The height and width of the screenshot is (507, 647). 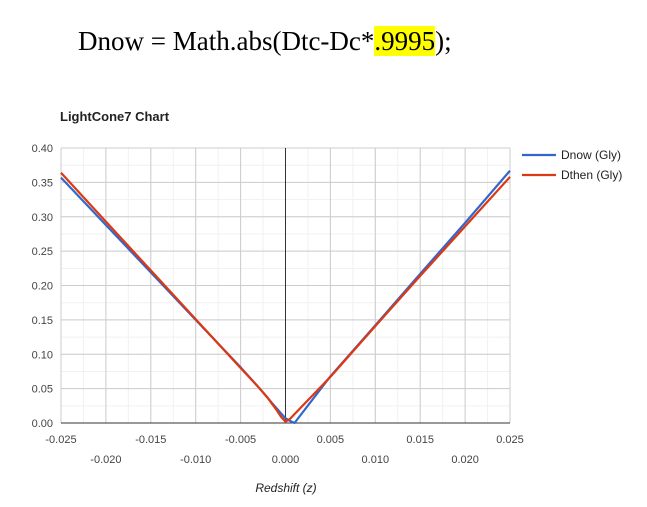 What do you see at coordinates (42, 424) in the screenshot?
I see `y-tick-label: 0.00` at bounding box center [42, 424].